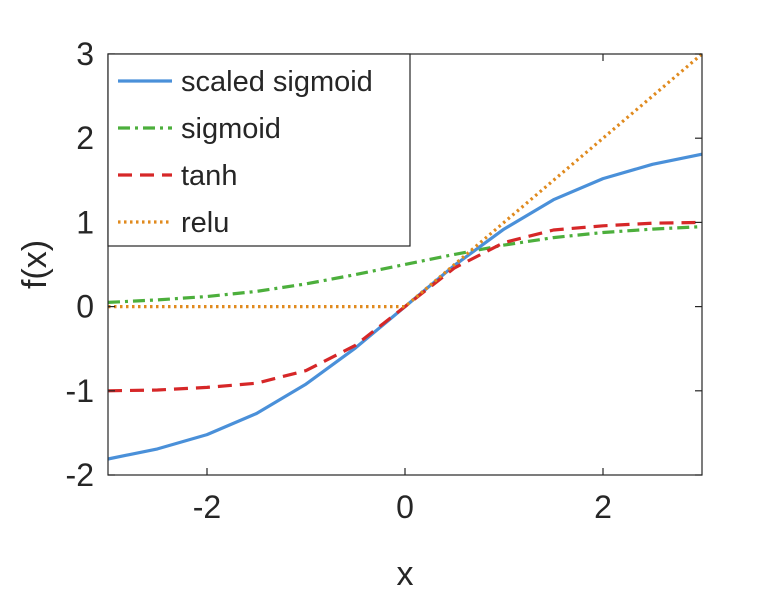 The height and width of the screenshot is (597, 778). What do you see at coordinates (205, 223) in the screenshot?
I see `legend-label: relu` at bounding box center [205, 223].